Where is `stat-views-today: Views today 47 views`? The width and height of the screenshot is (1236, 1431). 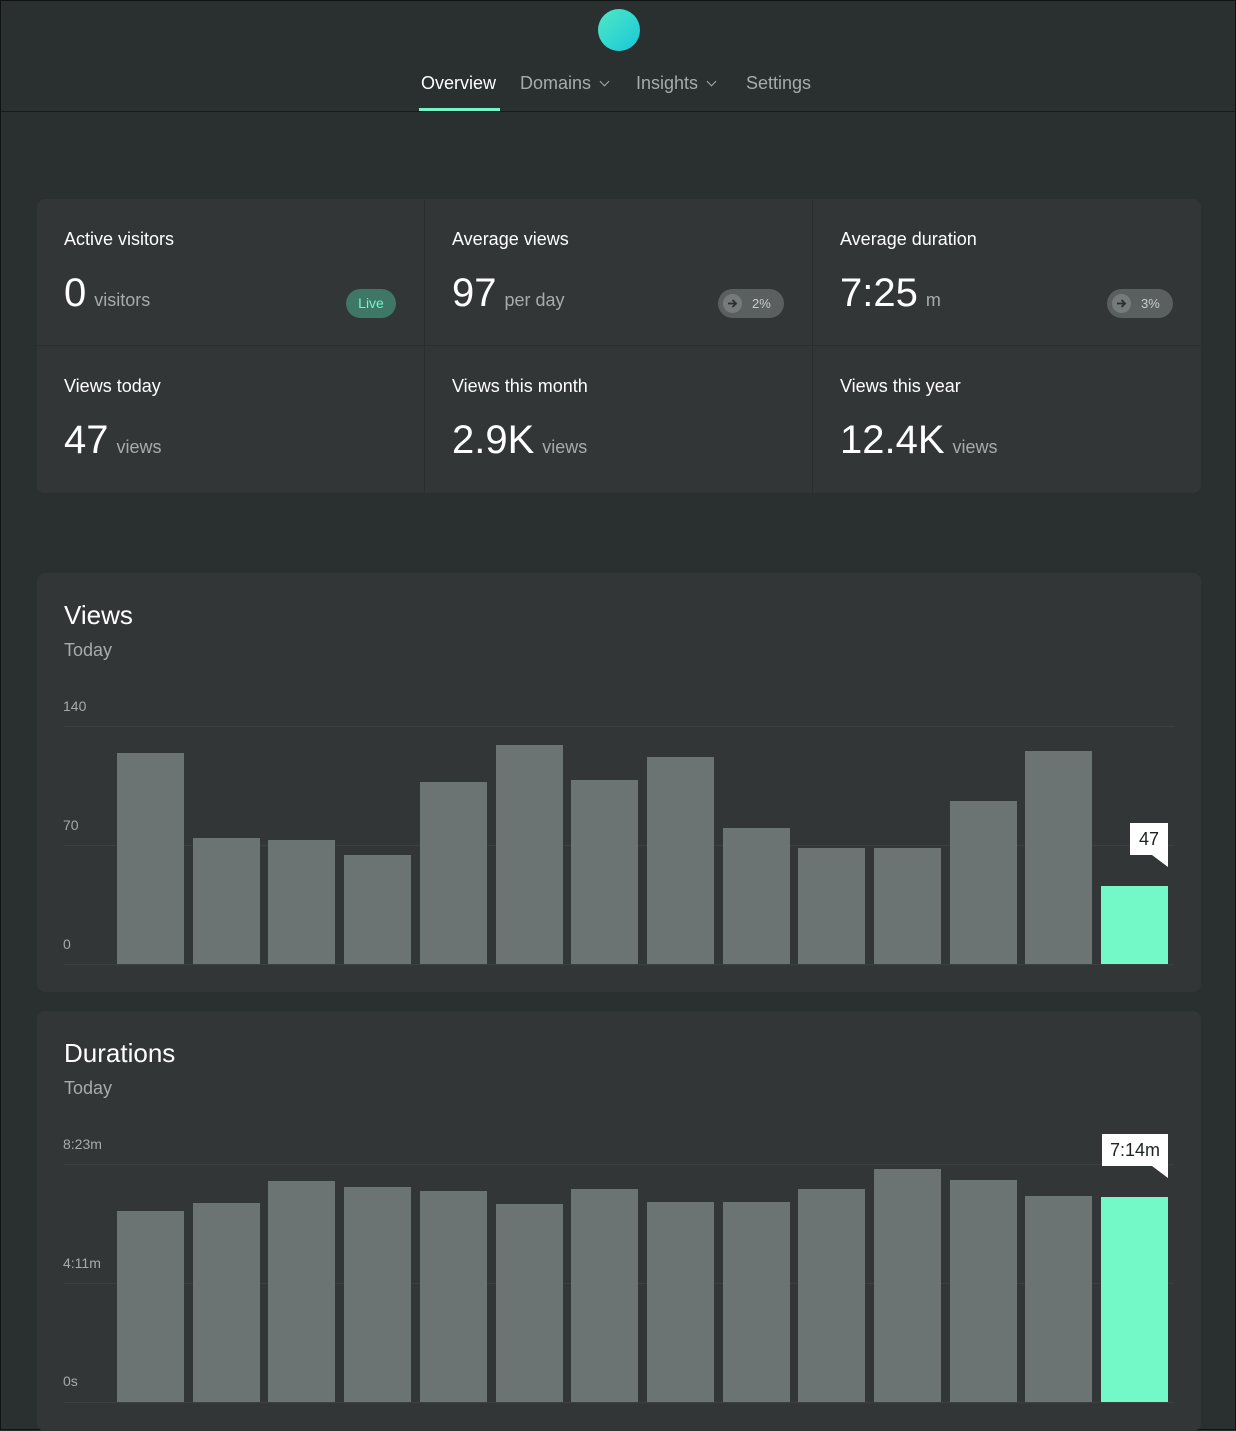
stat-views-today: Views today 47 views is located at coordinates (231, 419).